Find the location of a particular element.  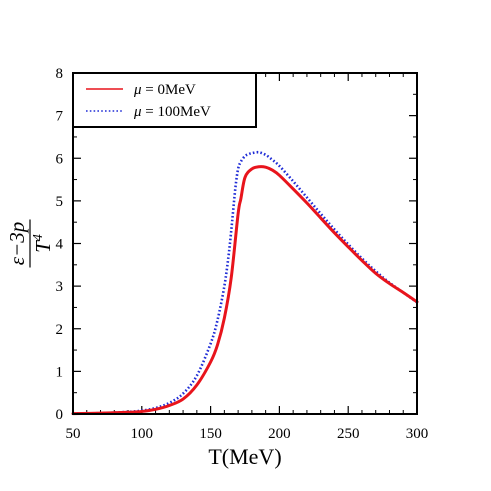

y-tick-label: 4 is located at coordinates (60, 245).